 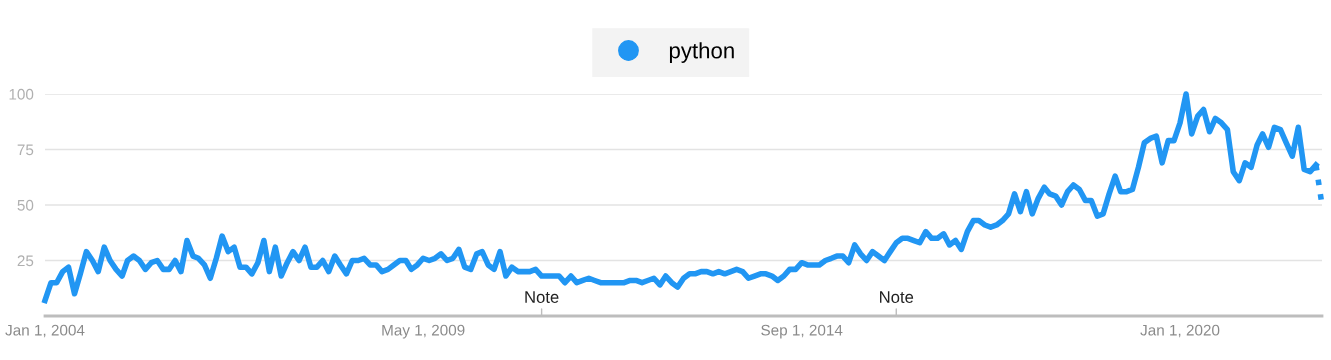 What do you see at coordinates (701, 52) in the screenshot?
I see `legend-label: python` at bounding box center [701, 52].